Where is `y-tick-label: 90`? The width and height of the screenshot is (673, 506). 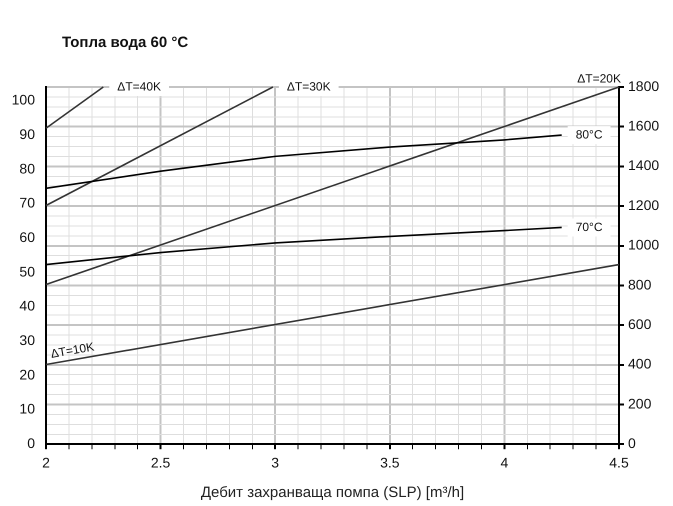 y-tick-label: 90 is located at coordinates (27, 134).